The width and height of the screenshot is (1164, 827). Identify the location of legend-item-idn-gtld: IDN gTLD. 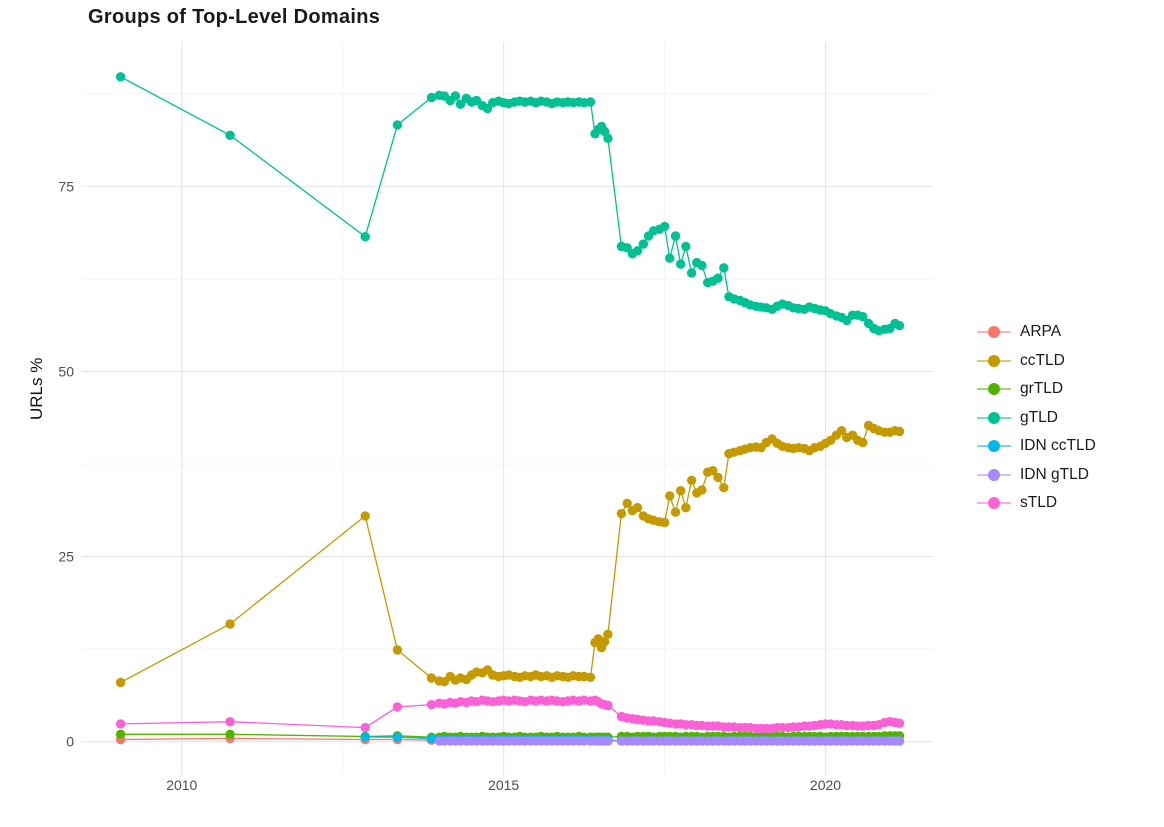
(1036, 475).